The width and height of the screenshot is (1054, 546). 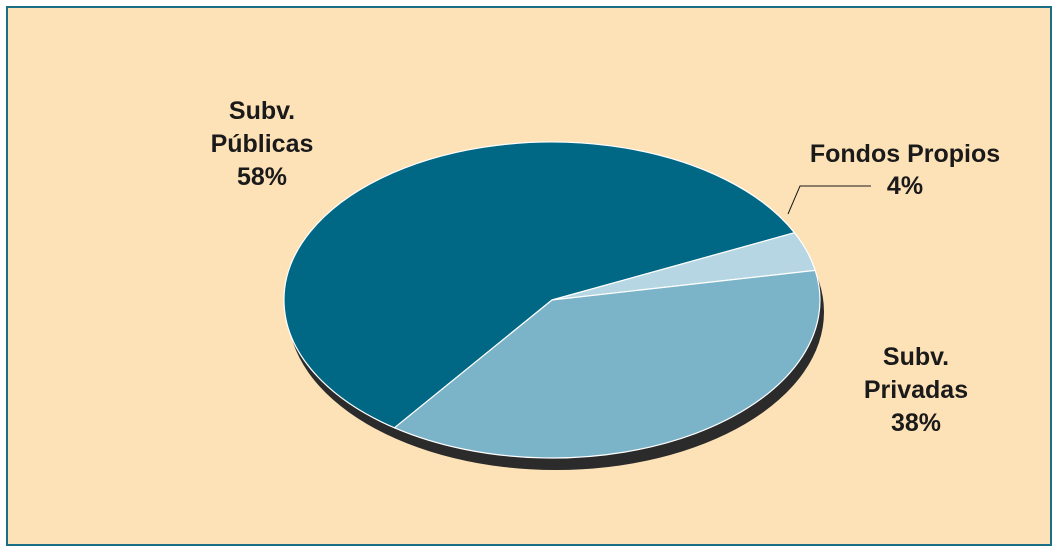 What do you see at coordinates (262, 144) in the screenshot?
I see `label-subv-publicas: Subv. Públicas 58%` at bounding box center [262, 144].